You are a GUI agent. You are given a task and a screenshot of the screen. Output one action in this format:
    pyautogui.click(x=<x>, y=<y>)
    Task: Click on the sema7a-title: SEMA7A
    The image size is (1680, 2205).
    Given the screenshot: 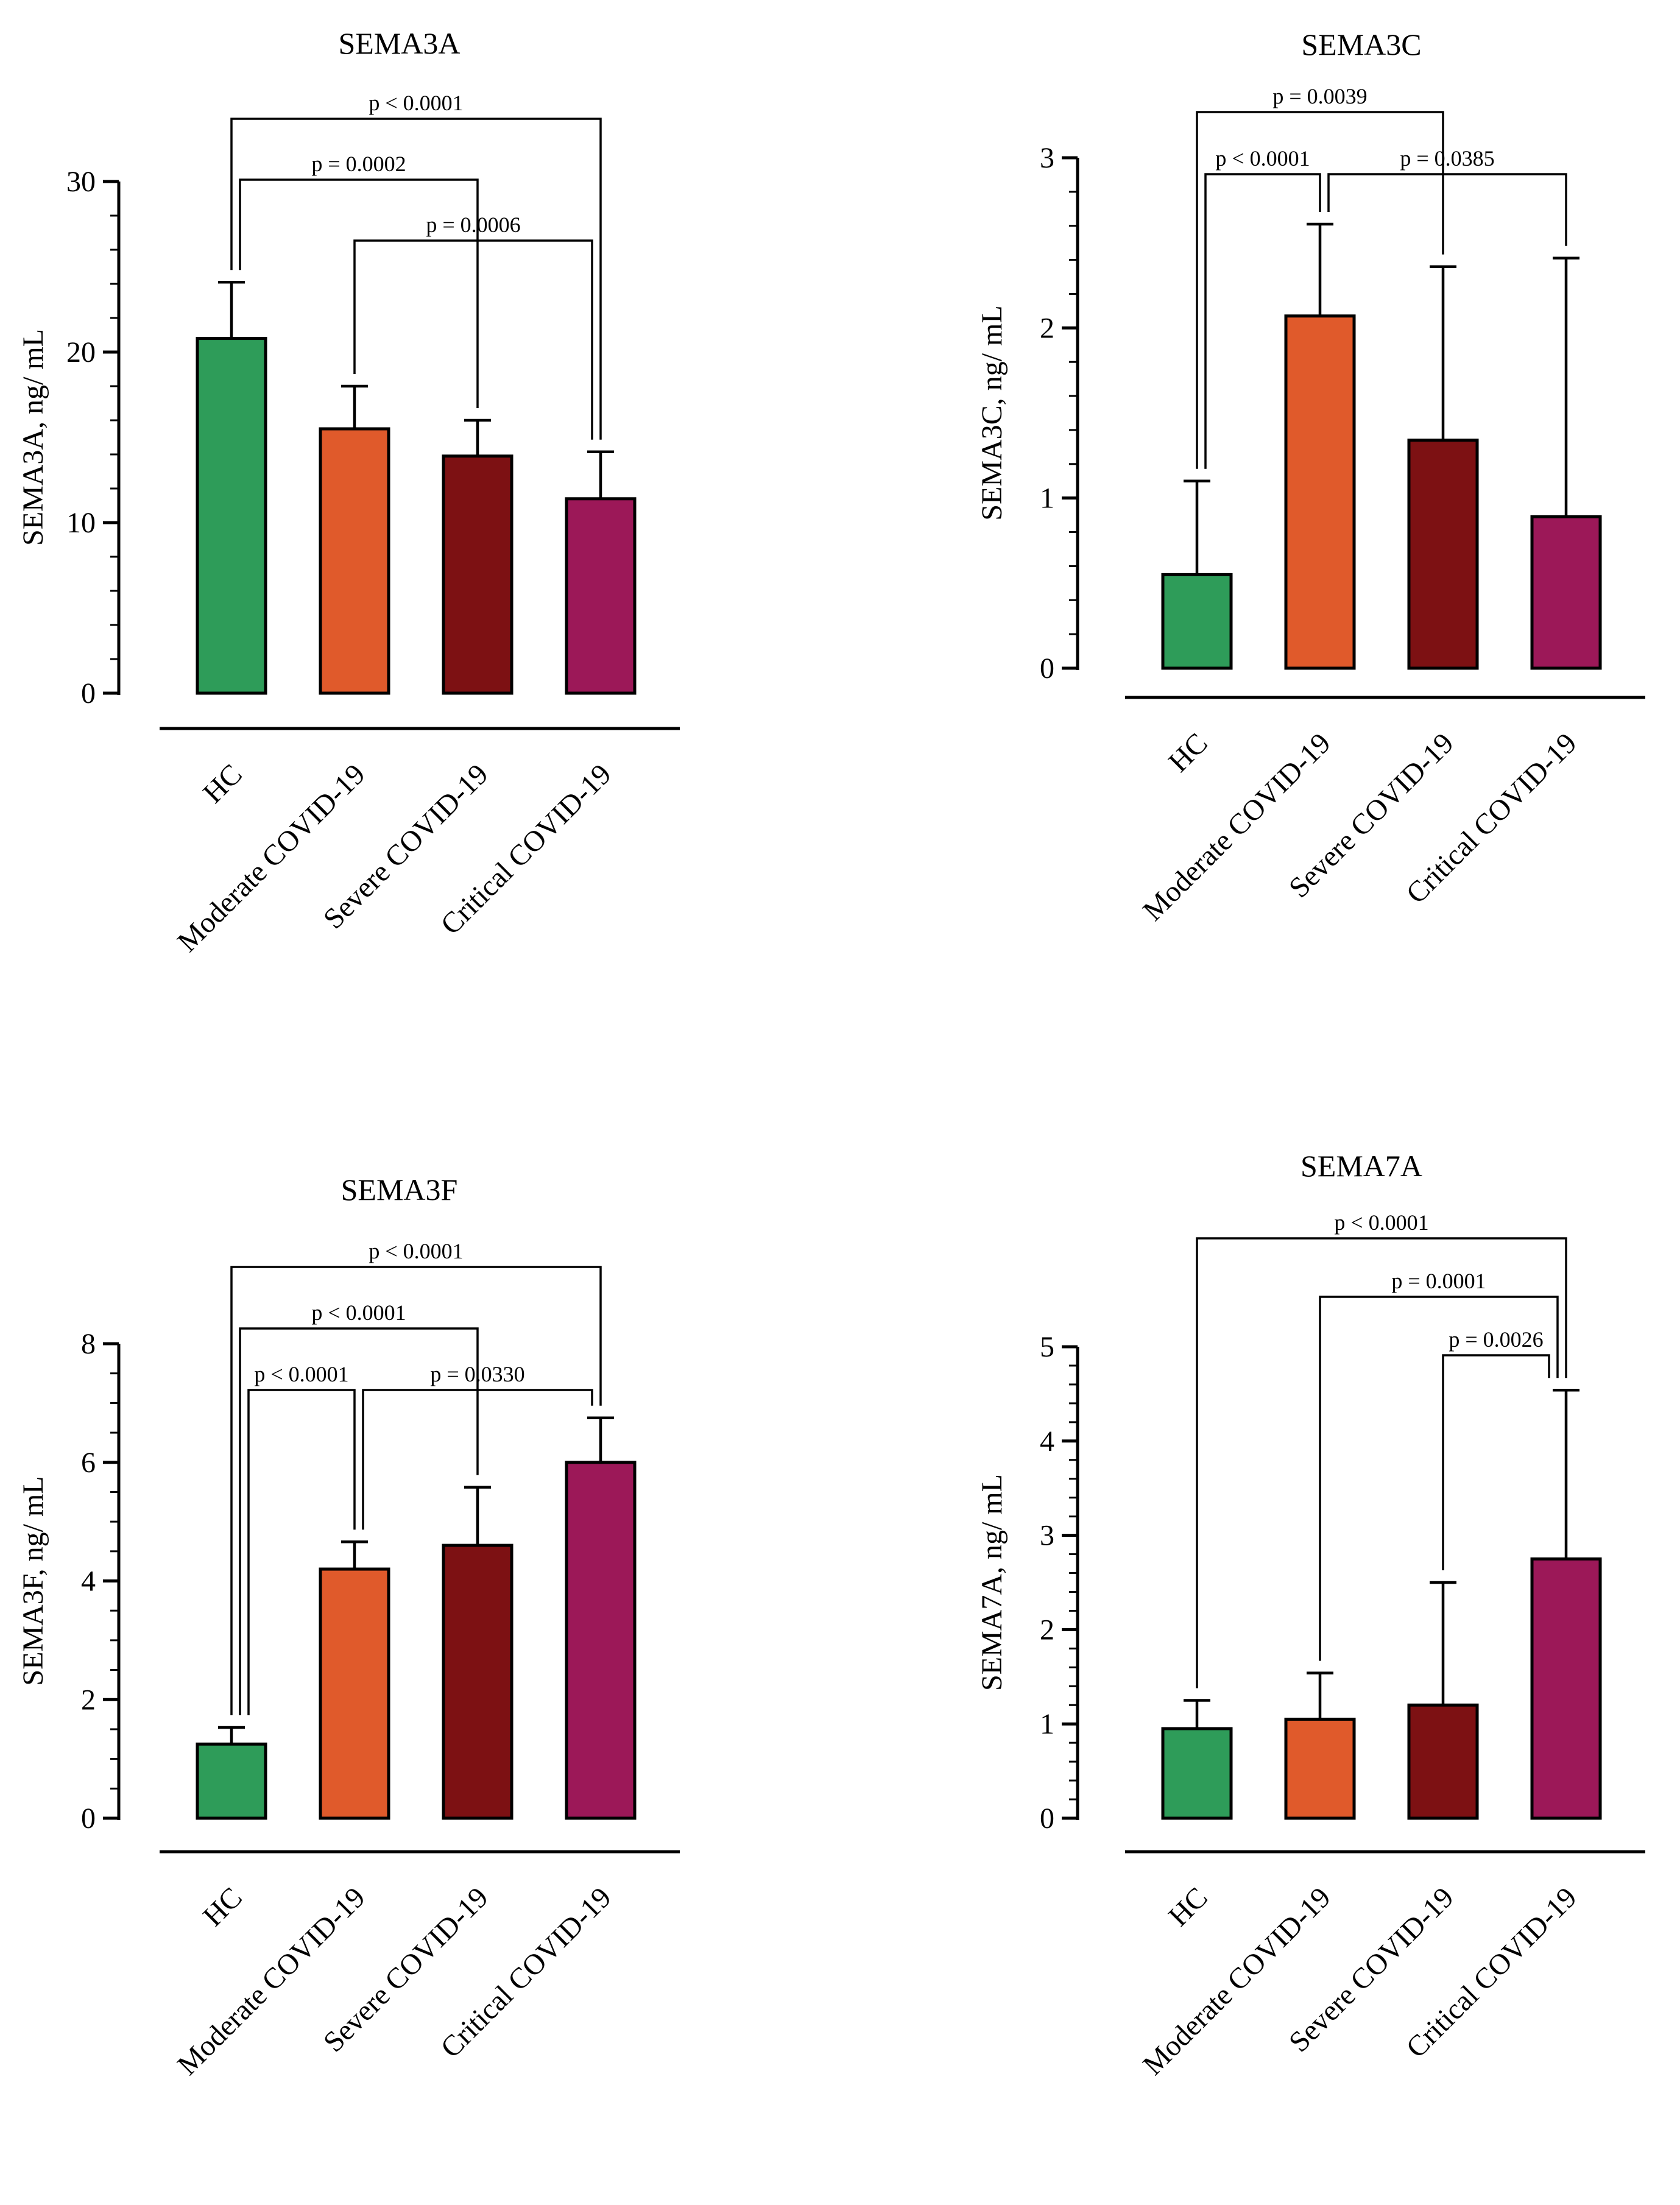 What is the action you would take?
    pyautogui.click(x=1361, y=1166)
    